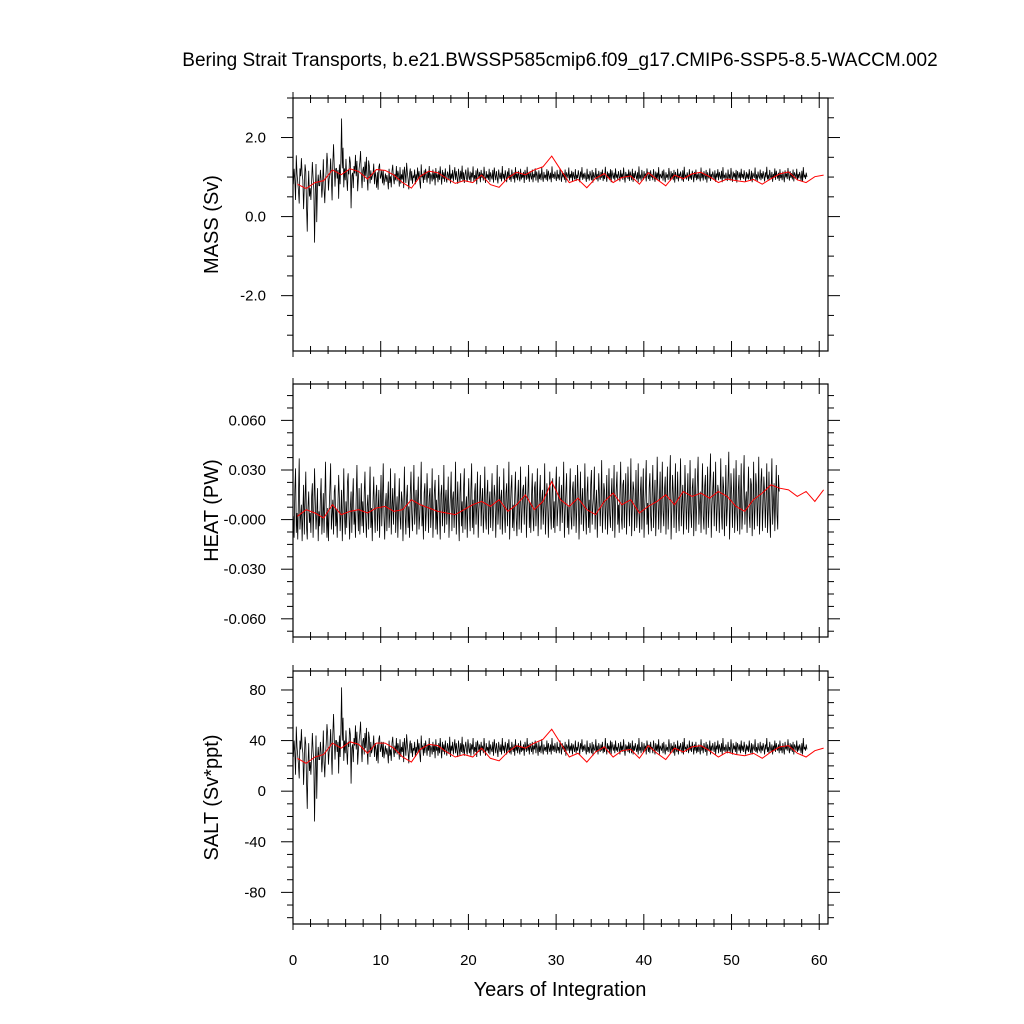 The height and width of the screenshot is (1024, 1024). I want to click on x-tick-label: 60, so click(819, 960).